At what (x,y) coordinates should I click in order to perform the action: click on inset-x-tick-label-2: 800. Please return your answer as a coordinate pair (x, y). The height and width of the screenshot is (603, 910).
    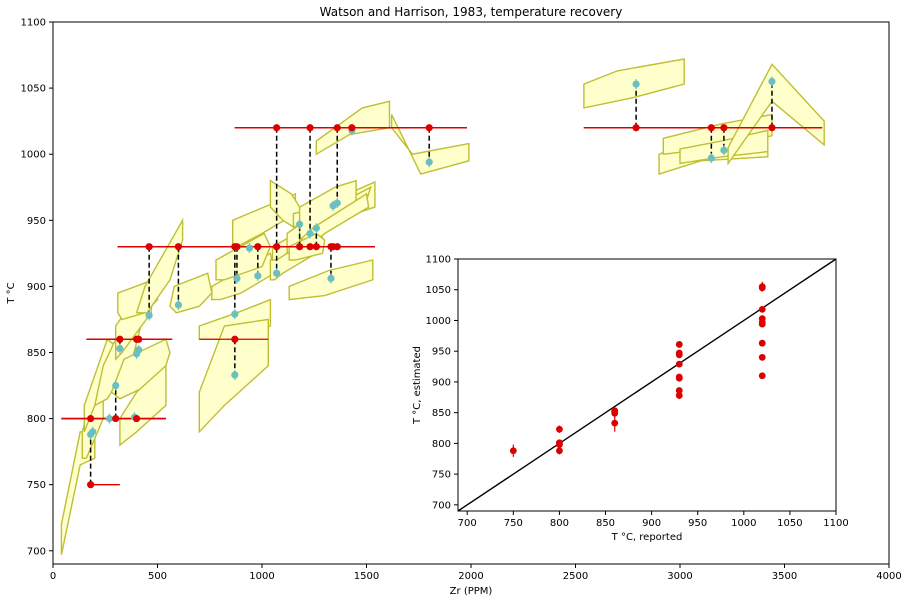
    Looking at the image, I should click on (559, 523).